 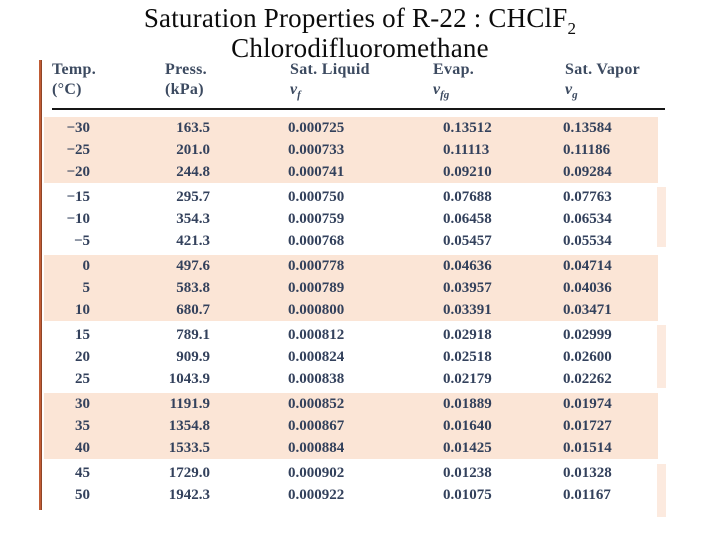 What do you see at coordinates (193, 334) in the screenshot?
I see `table-cell: 789.1` at bounding box center [193, 334].